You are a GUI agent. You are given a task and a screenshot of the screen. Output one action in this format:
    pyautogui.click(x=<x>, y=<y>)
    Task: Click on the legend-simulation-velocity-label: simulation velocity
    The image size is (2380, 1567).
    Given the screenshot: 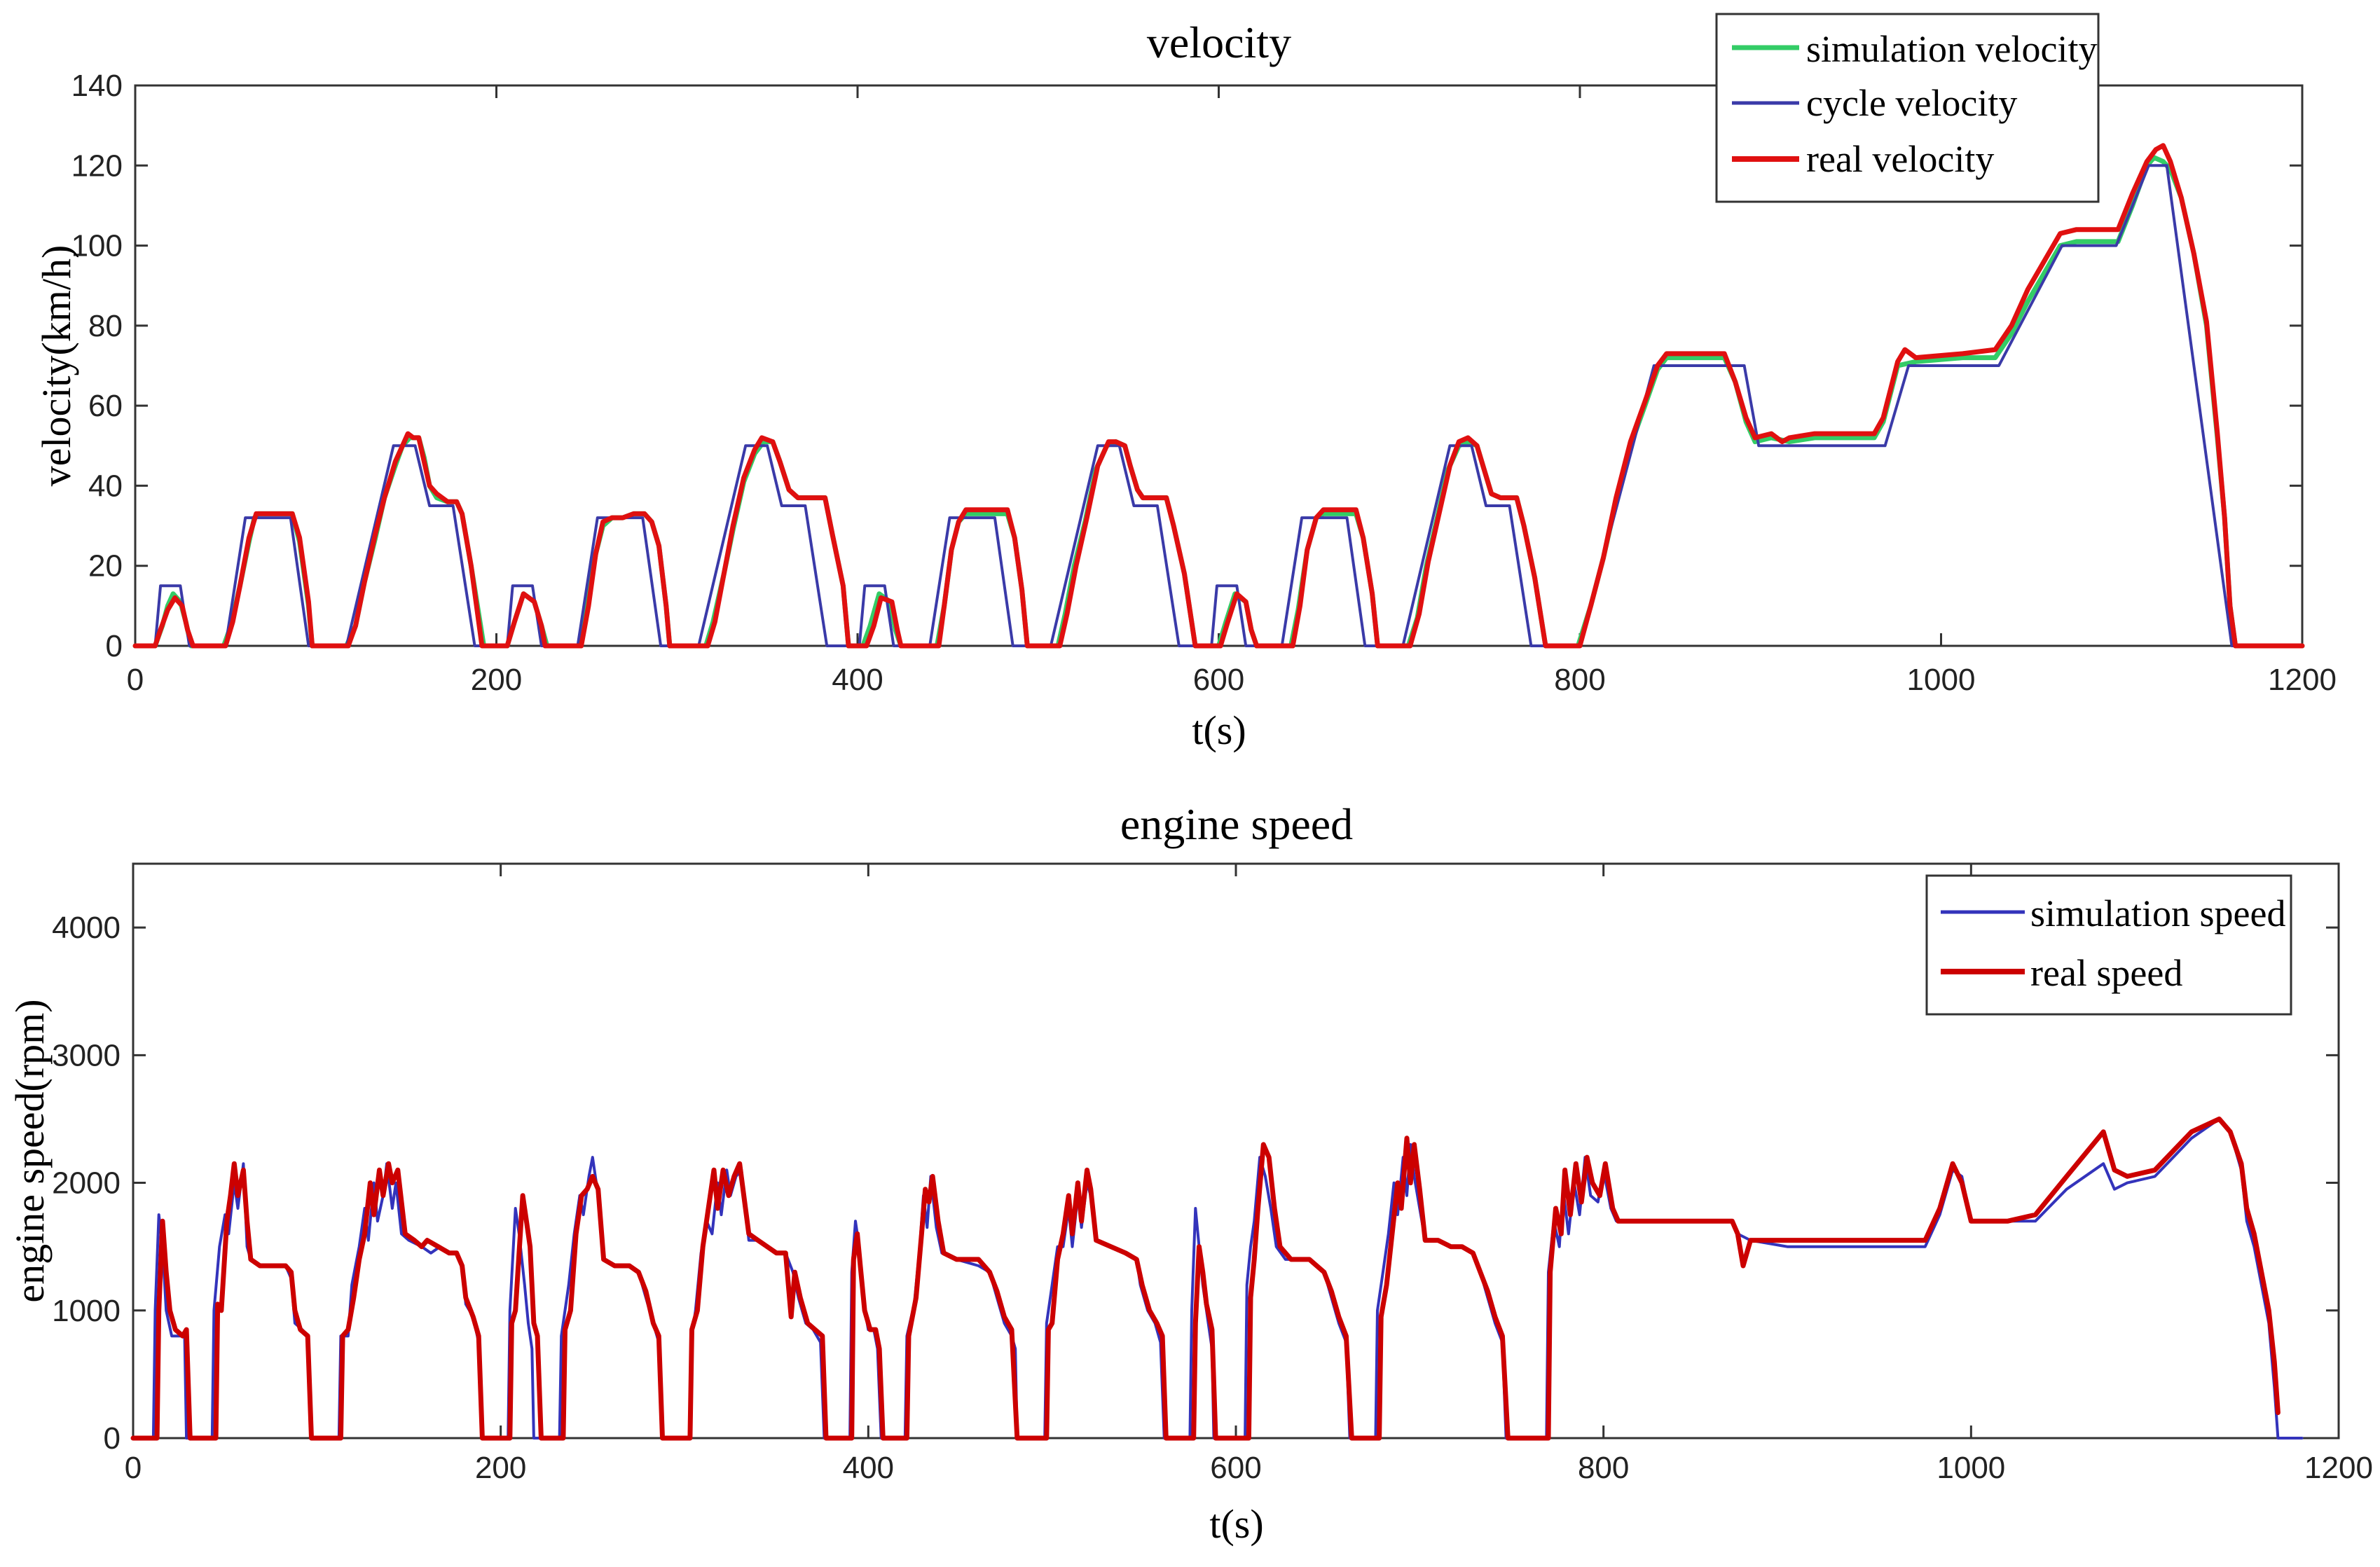 What is the action you would take?
    pyautogui.click(x=1951, y=49)
    